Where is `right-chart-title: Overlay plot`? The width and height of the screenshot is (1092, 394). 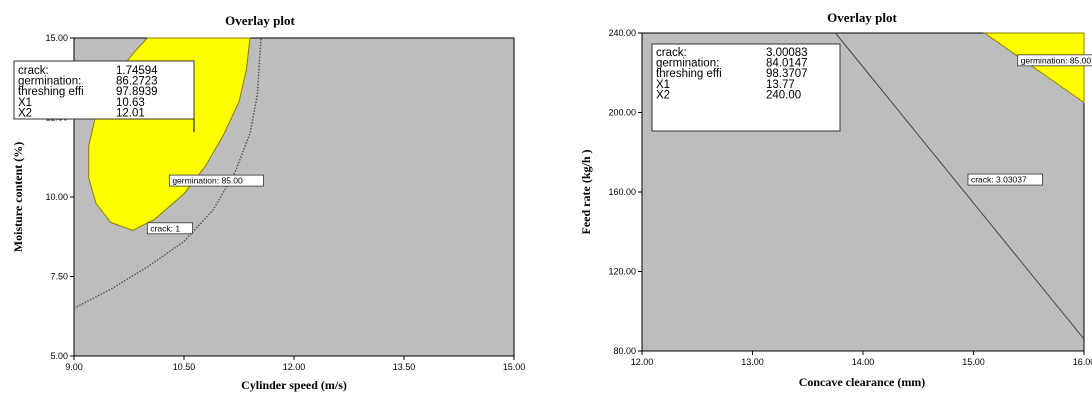 right-chart-title: Overlay plot is located at coordinates (862, 17).